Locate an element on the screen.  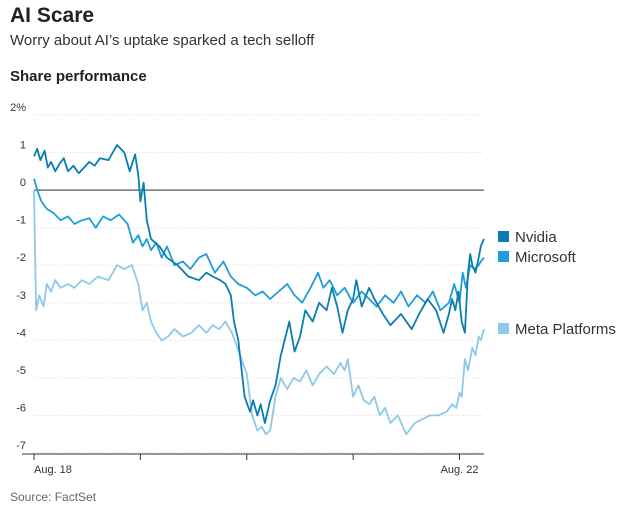
y-tick-label: -5 is located at coordinates (21, 371).